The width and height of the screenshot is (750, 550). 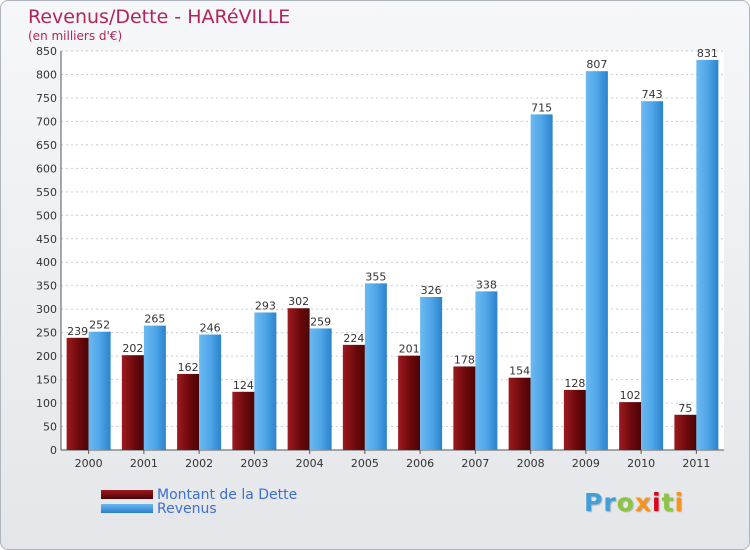 What do you see at coordinates (634, 502) in the screenshot?
I see `proxiti-logo: Proxiti` at bounding box center [634, 502].